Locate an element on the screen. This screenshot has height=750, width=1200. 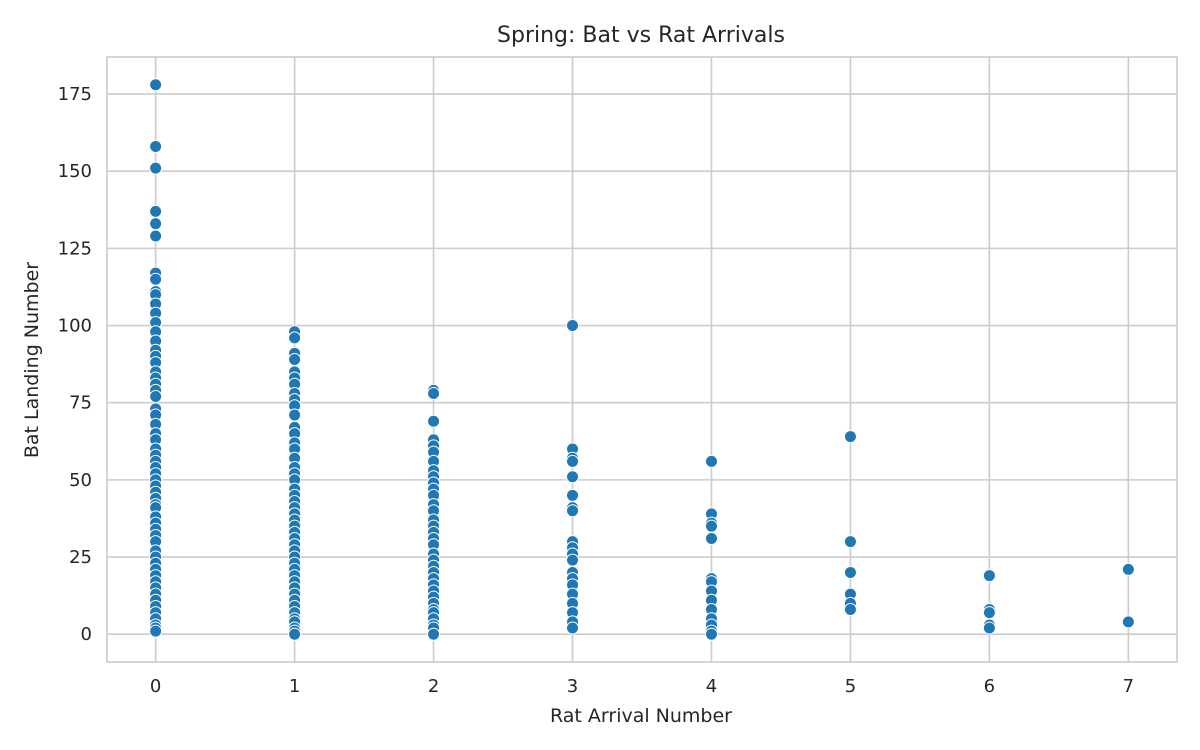
y-tick-label: 100 is located at coordinates (75, 326).